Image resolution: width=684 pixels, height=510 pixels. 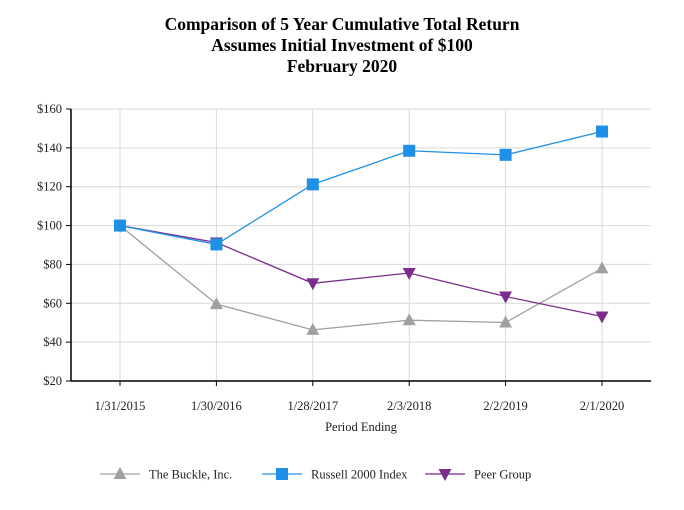 What do you see at coordinates (52, 381) in the screenshot?
I see `y-tick-label: $20` at bounding box center [52, 381].